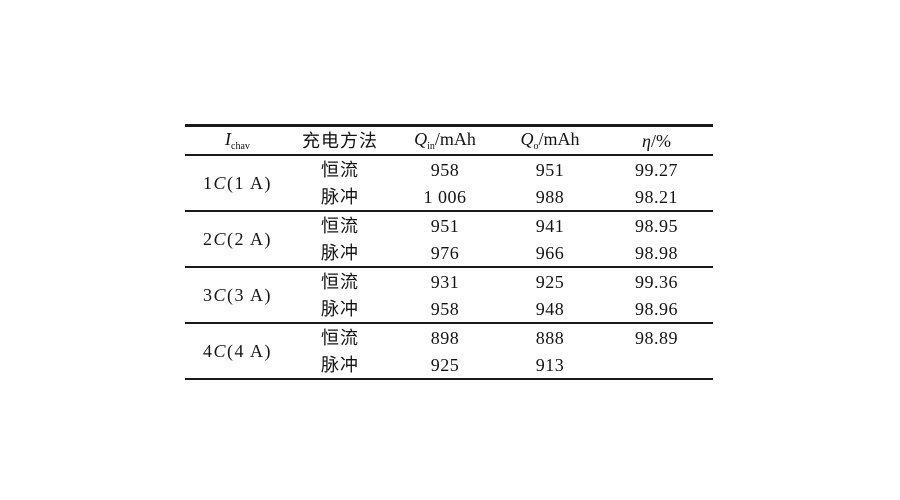 The width and height of the screenshot is (900, 500). I want to click on header-q-out: Qo/mAh, so click(550, 140).